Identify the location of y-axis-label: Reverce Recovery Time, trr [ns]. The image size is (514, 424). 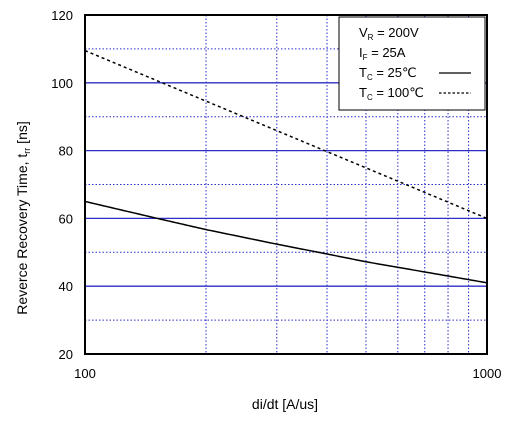
(23, 218).